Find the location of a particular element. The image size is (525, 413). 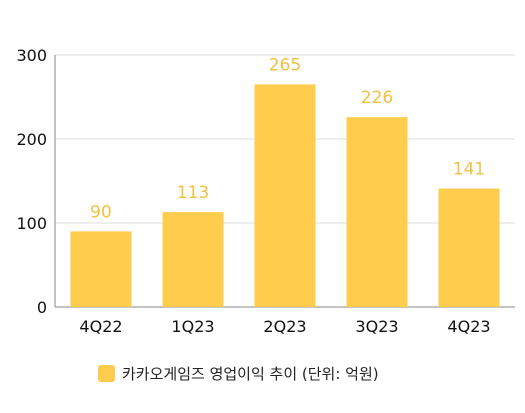

legend-label: 카카오게임즈 영업이익 추이 (단위: 억원) is located at coordinates (250, 373).